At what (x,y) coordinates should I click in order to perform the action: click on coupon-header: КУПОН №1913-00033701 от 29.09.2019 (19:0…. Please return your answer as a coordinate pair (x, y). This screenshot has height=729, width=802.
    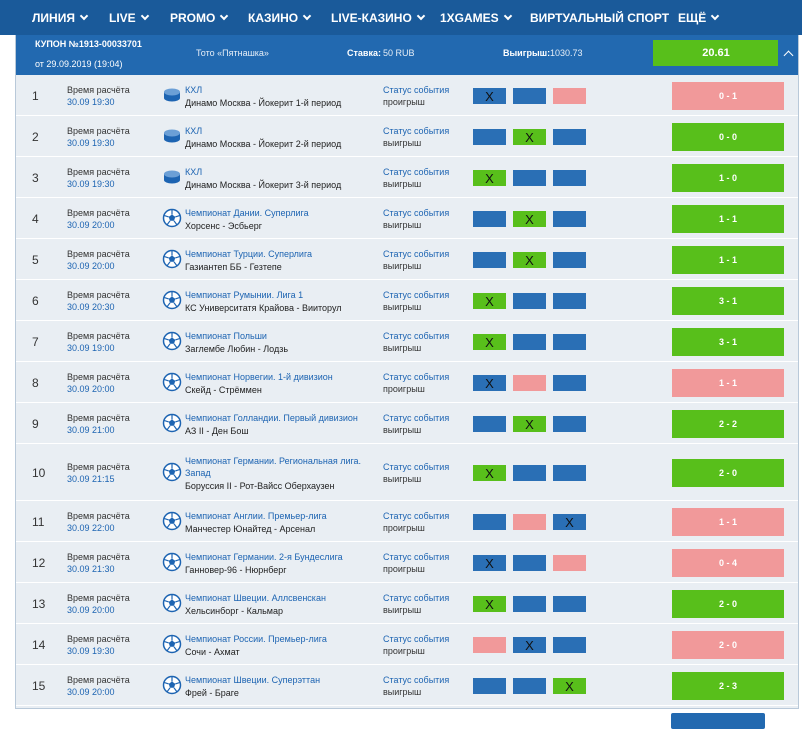
    Looking at the image, I should click on (407, 55).